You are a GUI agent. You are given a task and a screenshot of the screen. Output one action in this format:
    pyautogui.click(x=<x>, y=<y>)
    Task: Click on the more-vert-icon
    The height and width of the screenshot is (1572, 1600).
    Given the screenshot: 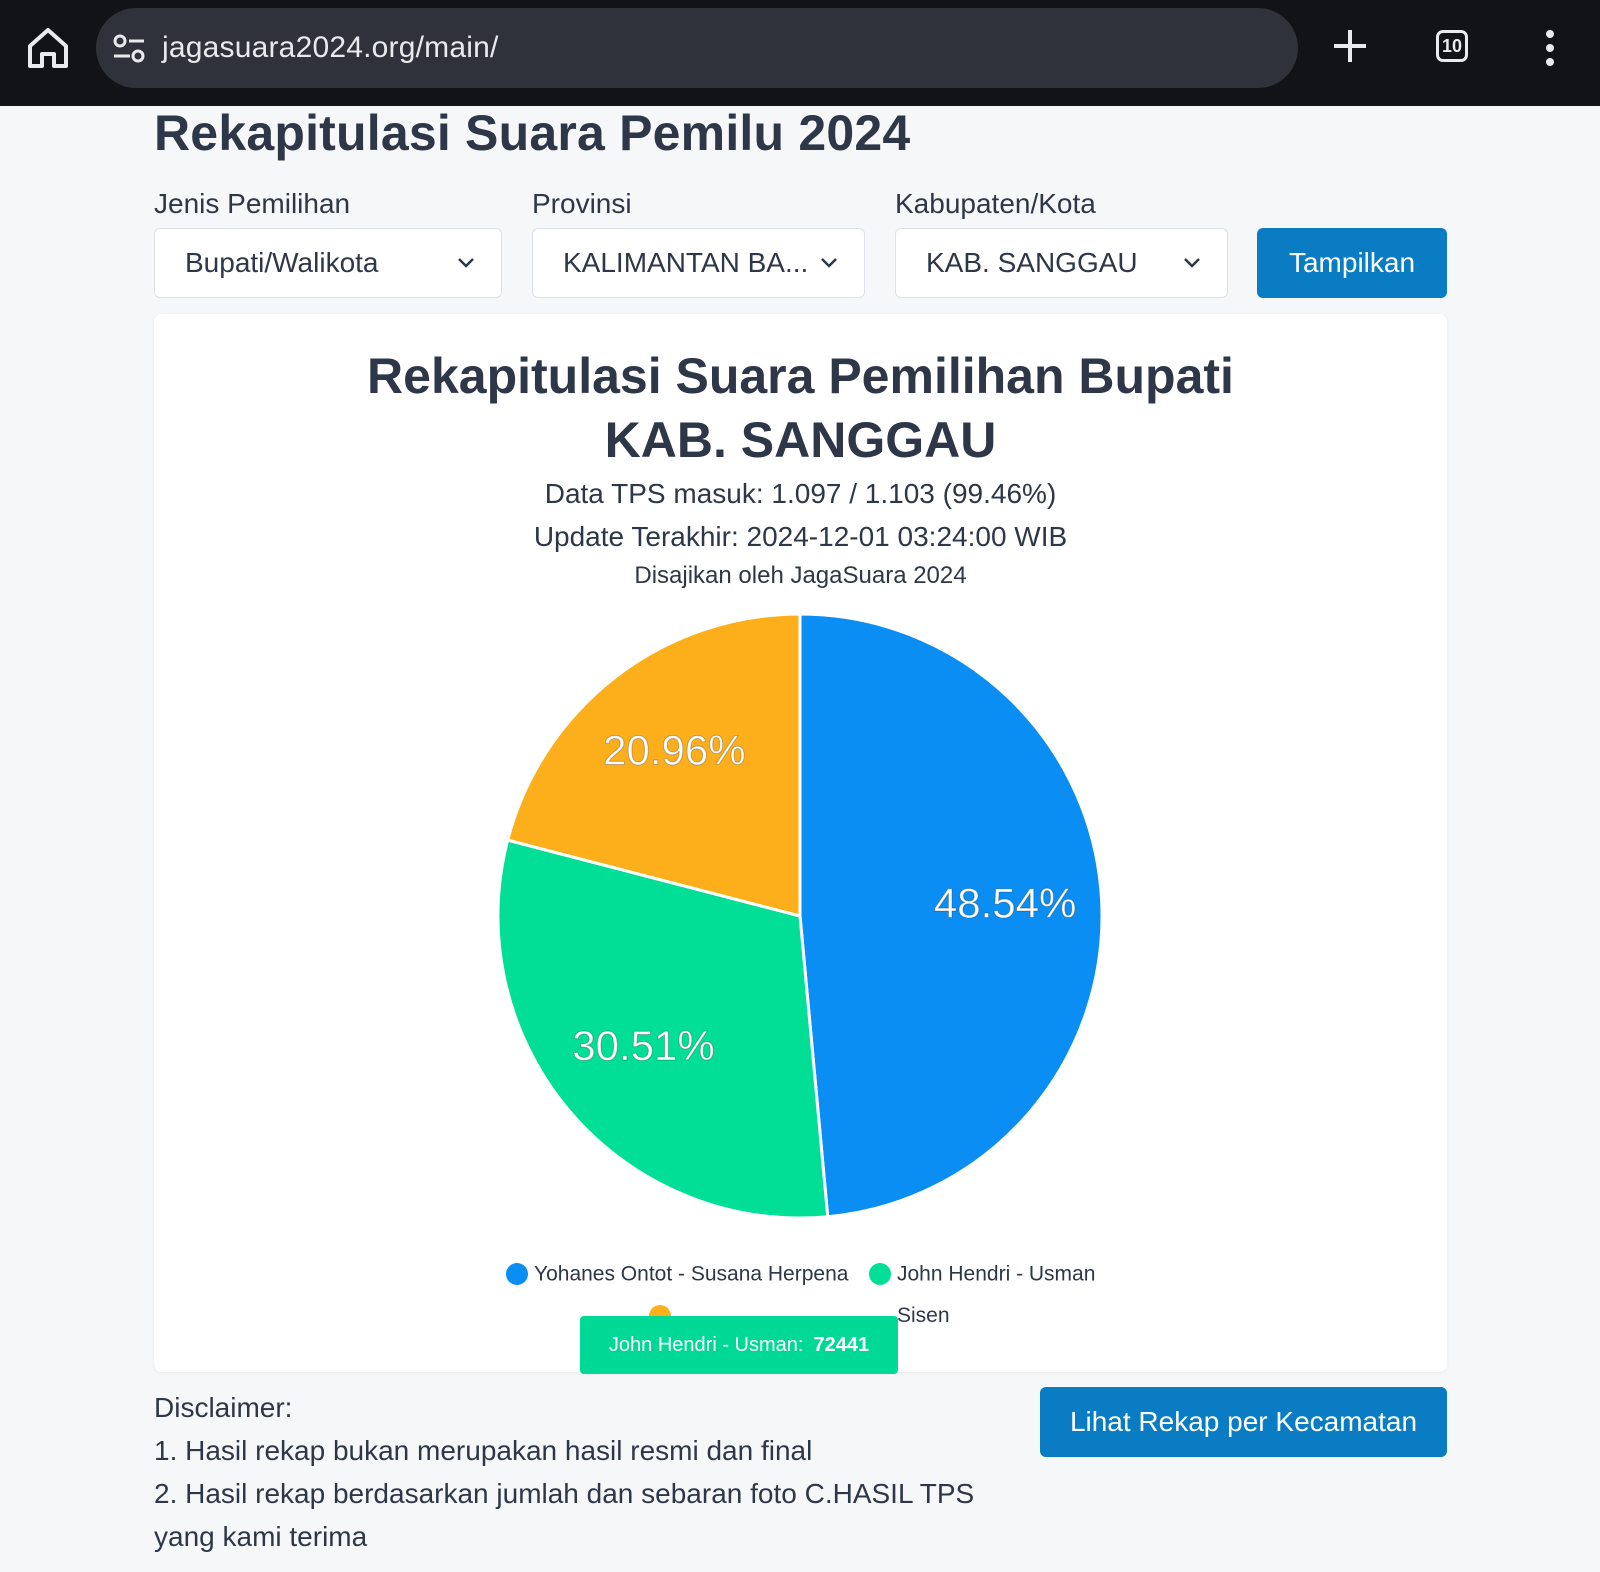 What is the action you would take?
    pyautogui.click(x=1550, y=48)
    